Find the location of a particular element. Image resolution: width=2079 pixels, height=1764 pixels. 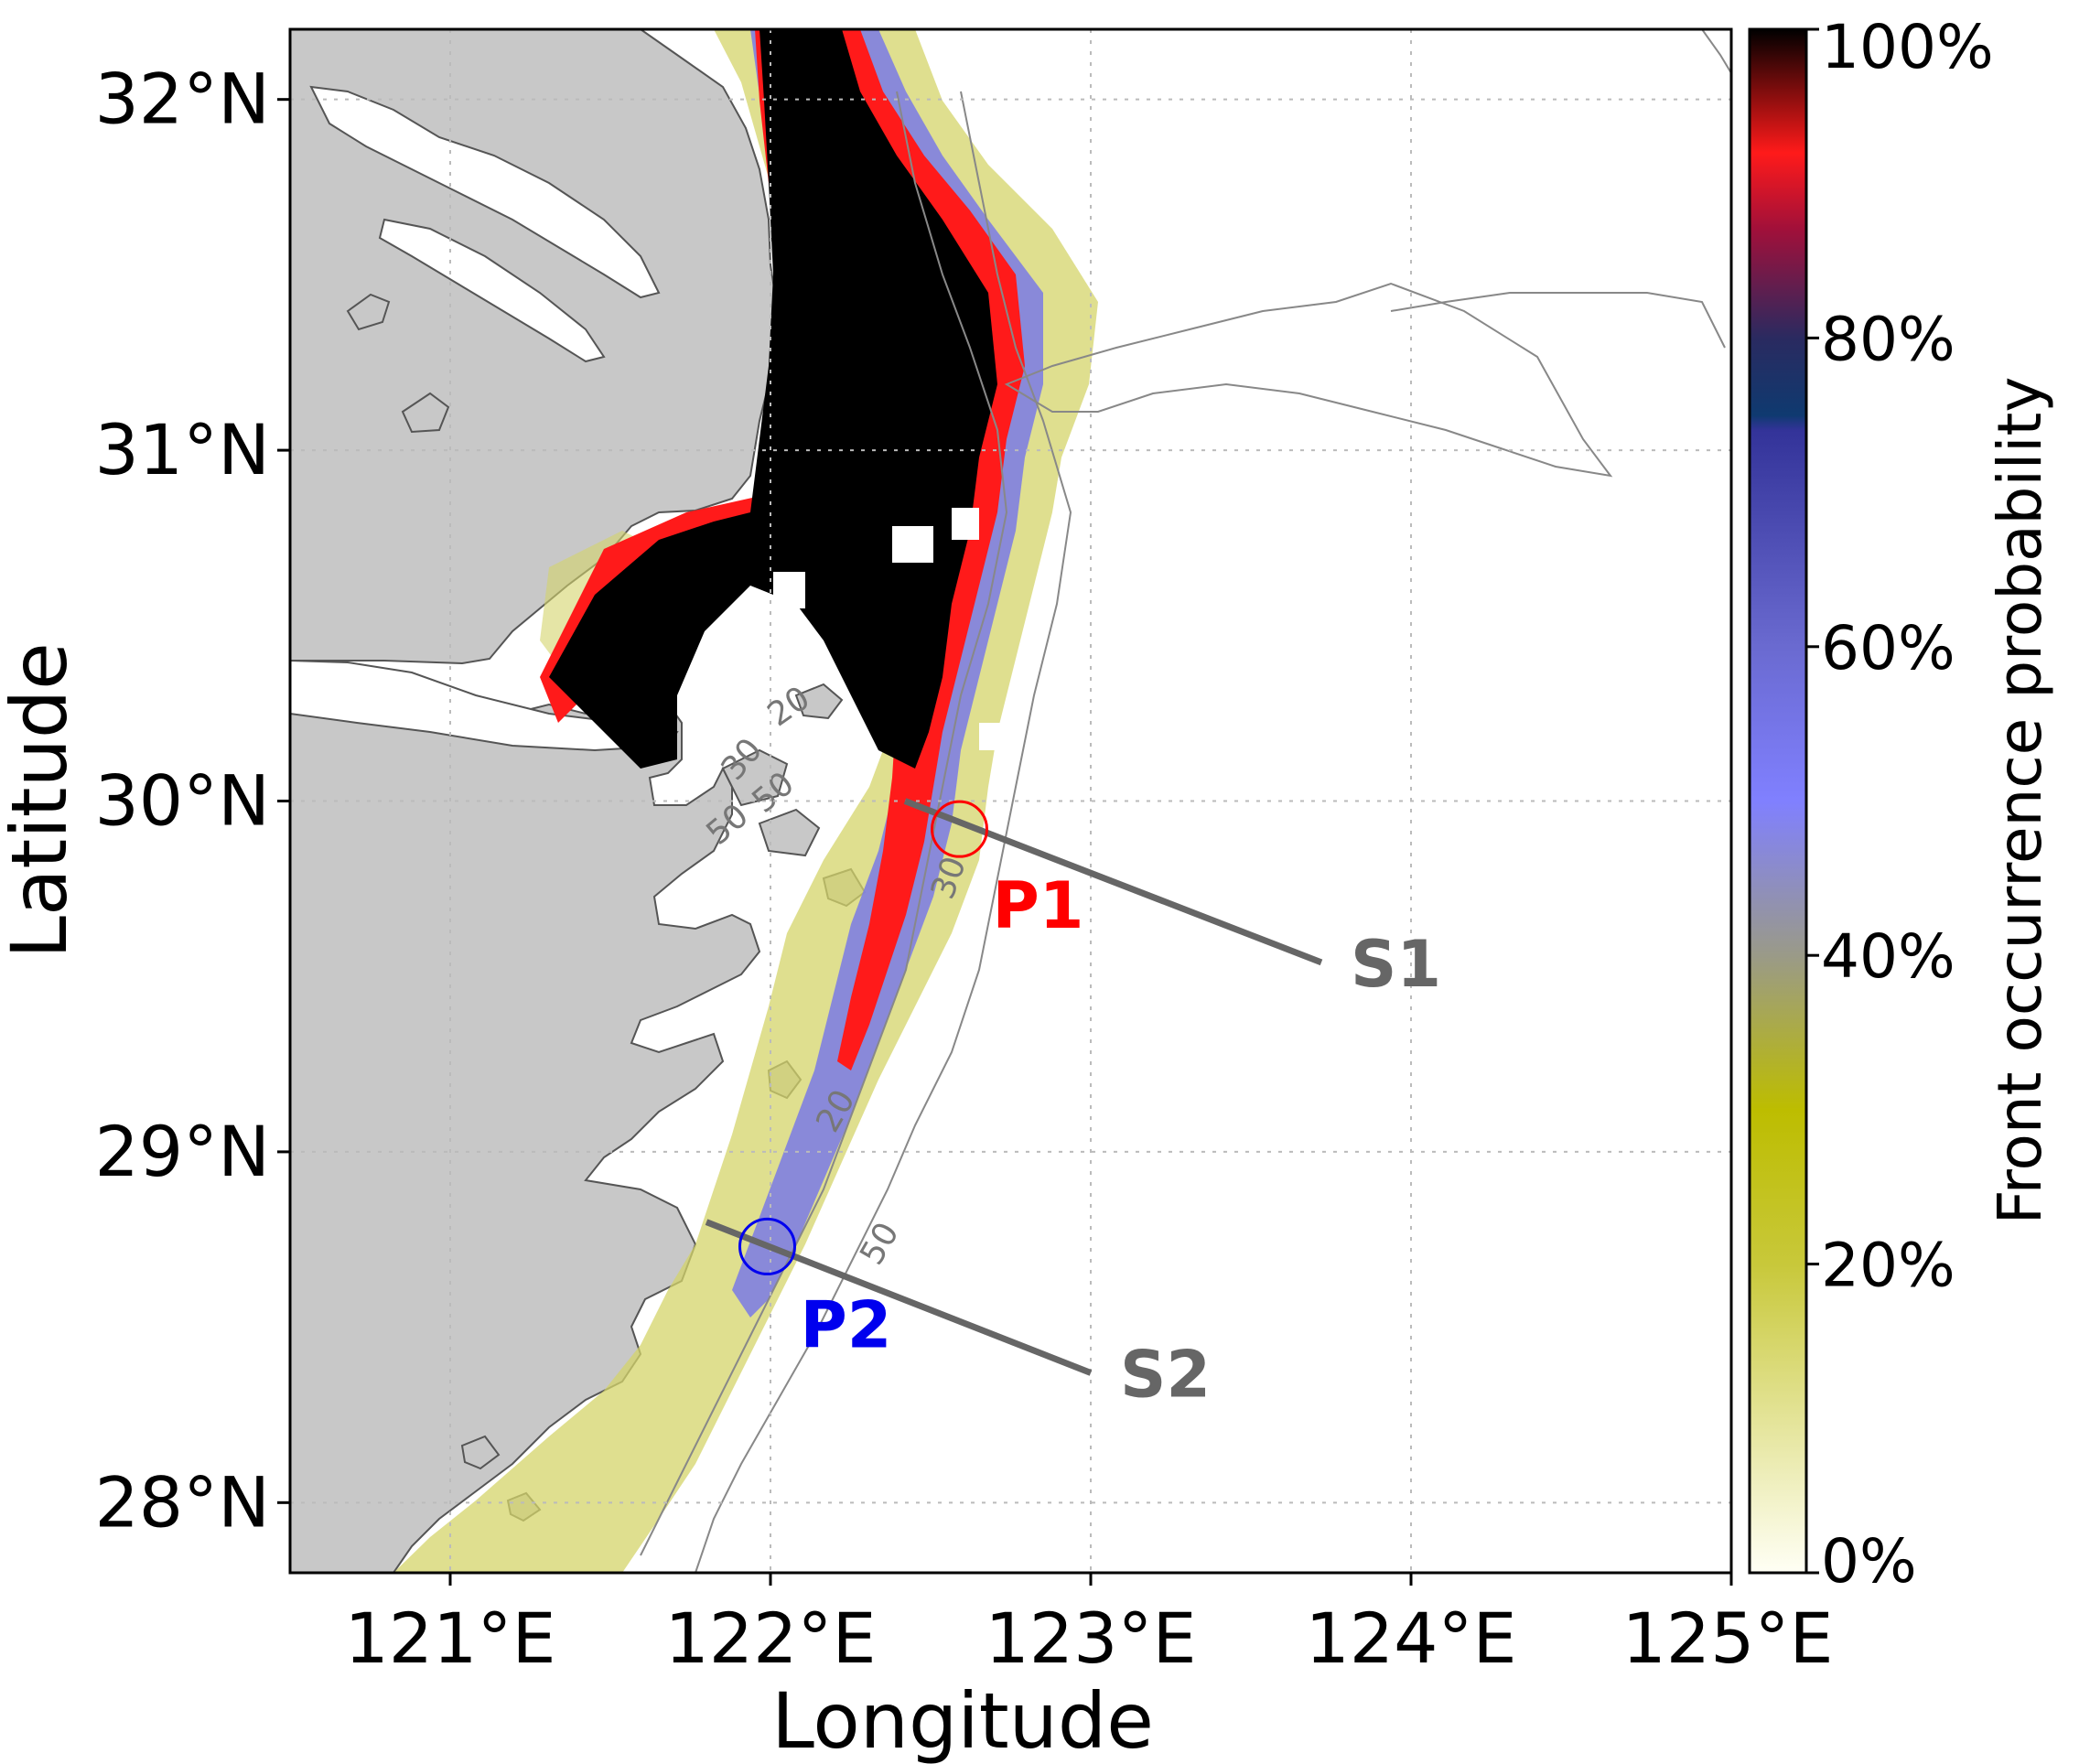

colorbar-bar is located at coordinates (1778, 801).